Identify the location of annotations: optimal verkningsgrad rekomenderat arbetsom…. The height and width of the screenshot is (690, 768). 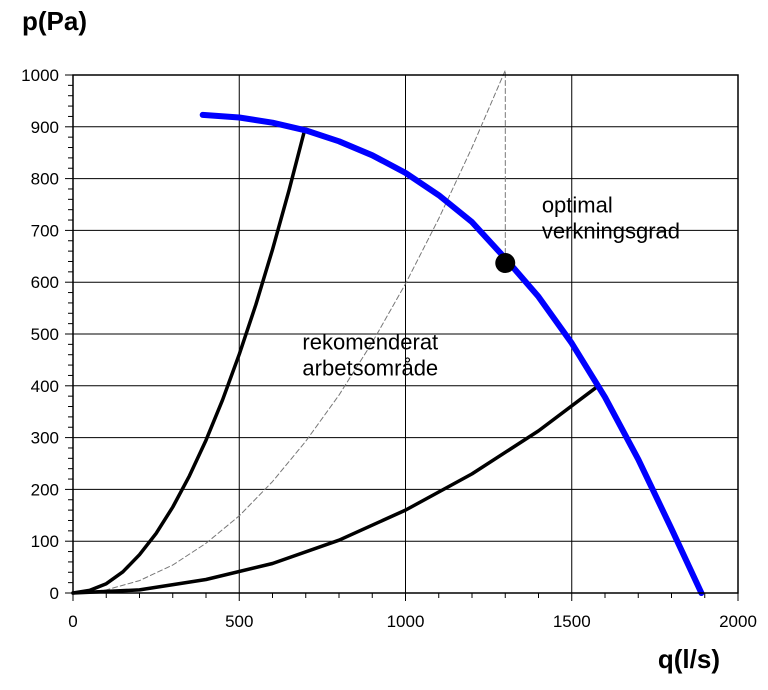
(491, 286).